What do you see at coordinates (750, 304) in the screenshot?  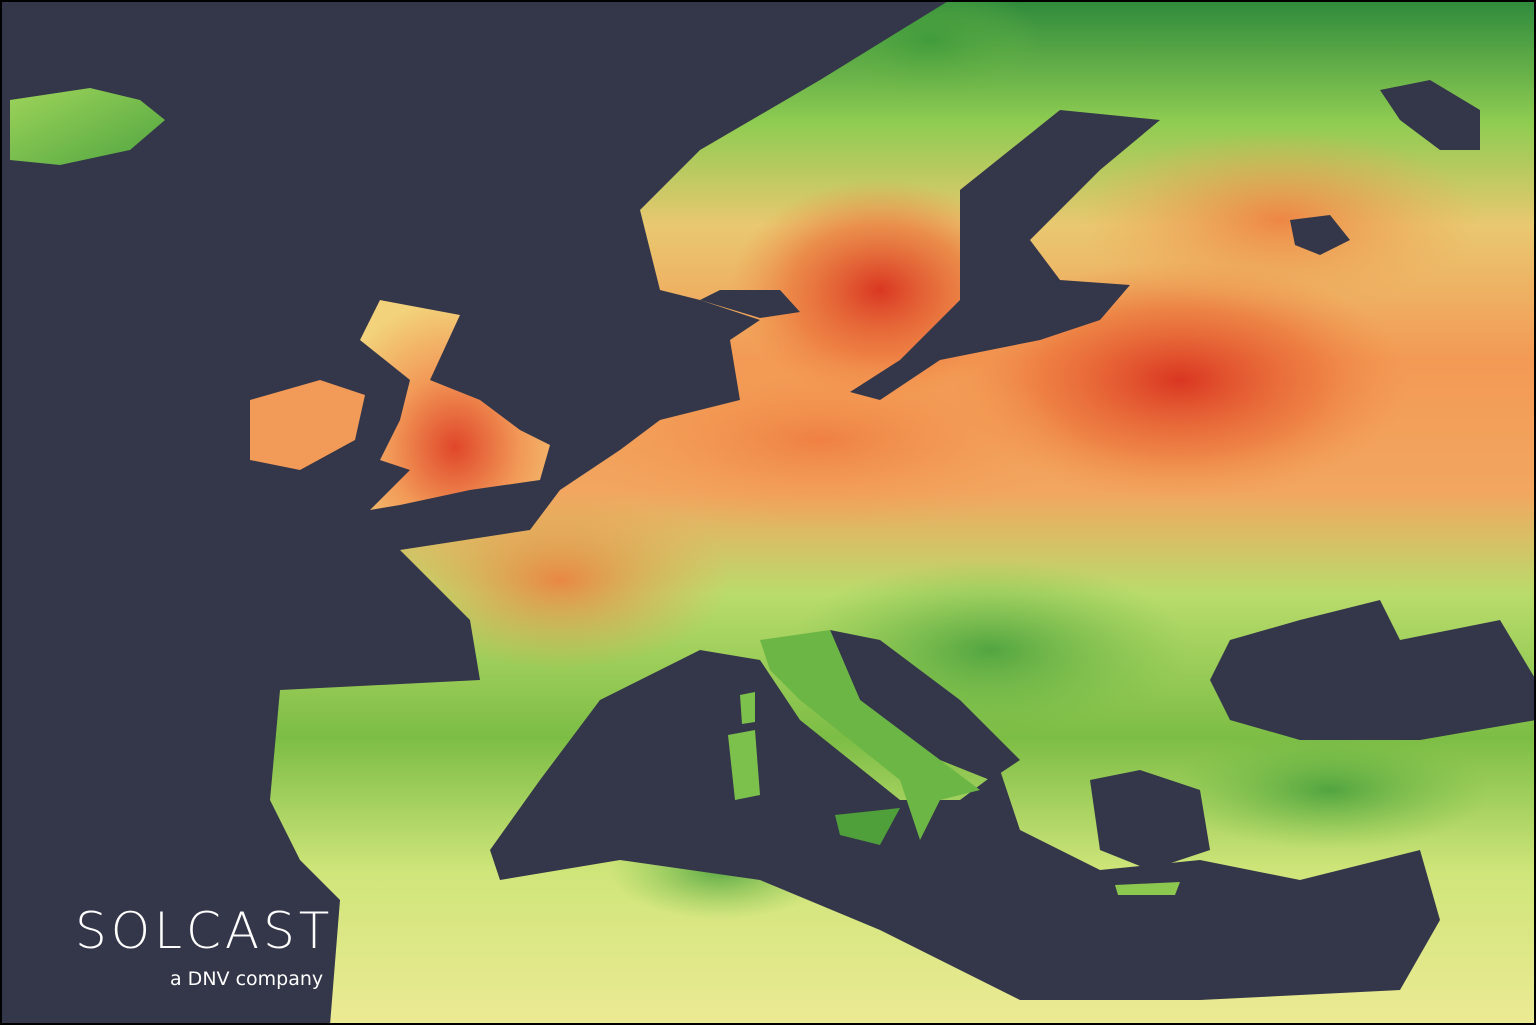 I see `skagerrak` at bounding box center [750, 304].